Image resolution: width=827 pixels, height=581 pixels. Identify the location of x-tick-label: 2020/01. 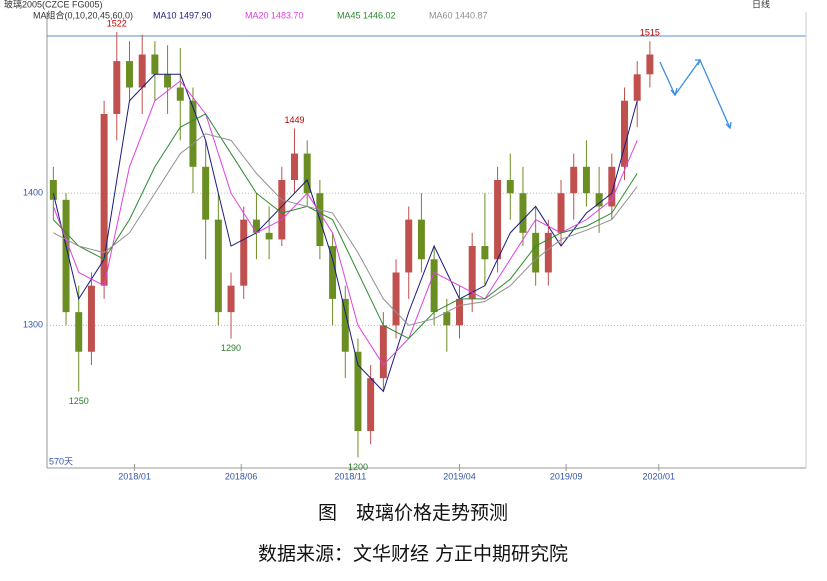
(658, 476).